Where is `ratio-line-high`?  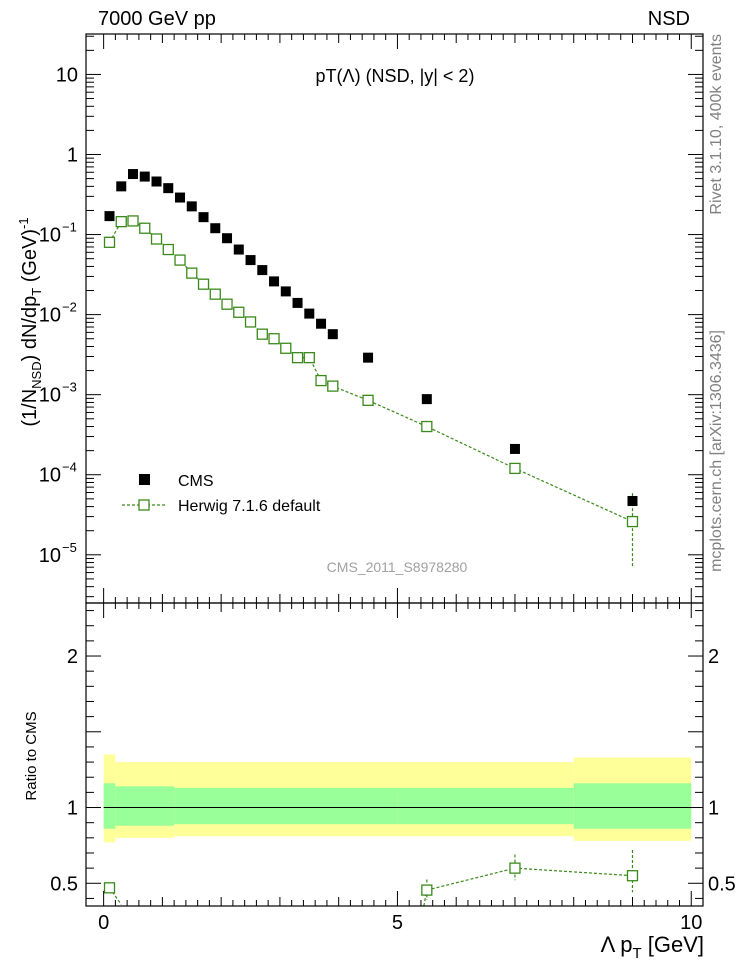
ratio-line-high is located at coordinates (529, 879).